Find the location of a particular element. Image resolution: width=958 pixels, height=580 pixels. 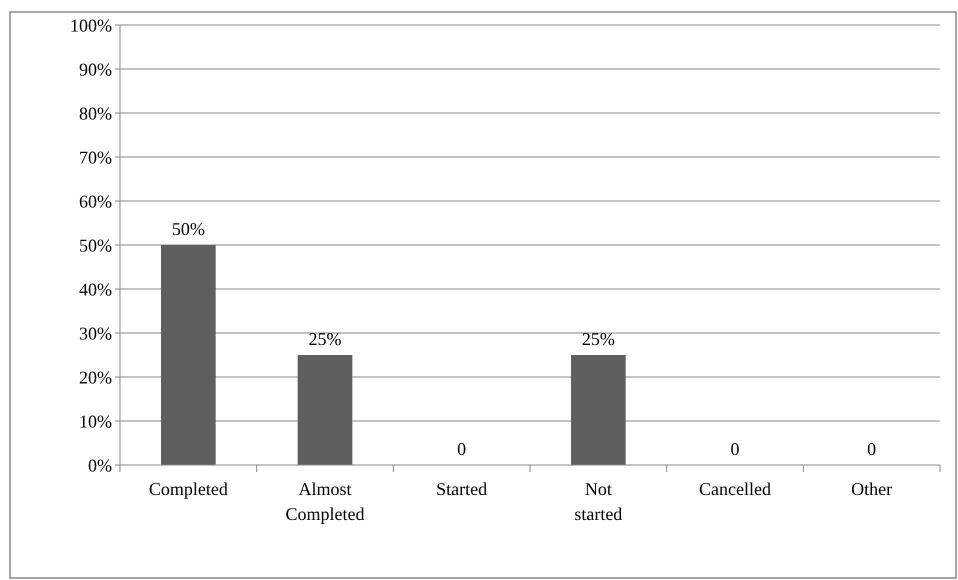

y-tick-label: 50% is located at coordinates (95, 245).